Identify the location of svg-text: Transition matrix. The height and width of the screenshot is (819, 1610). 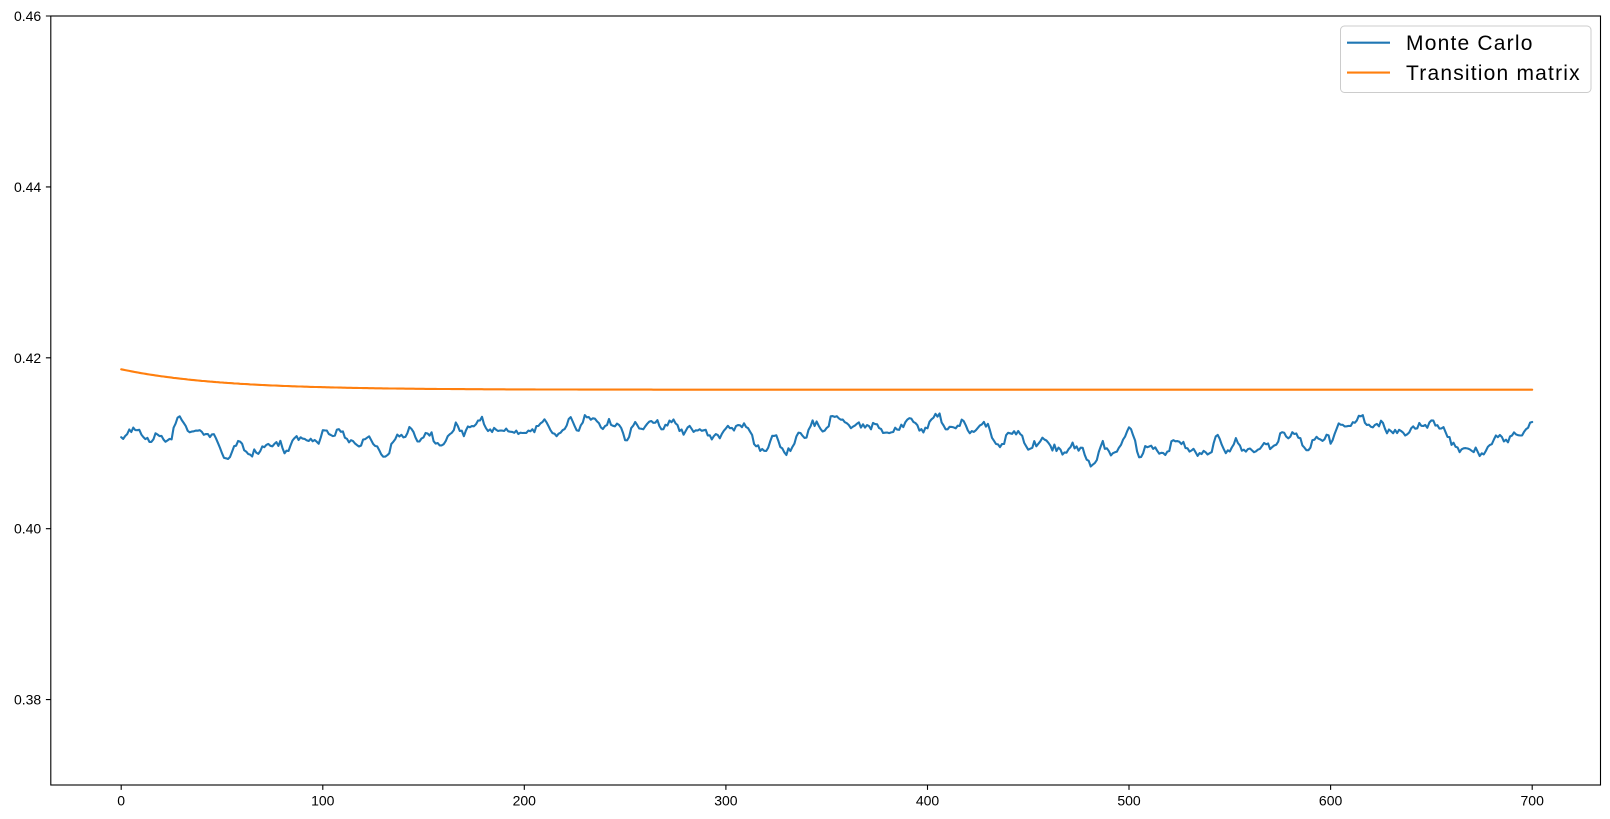
(1493, 73).